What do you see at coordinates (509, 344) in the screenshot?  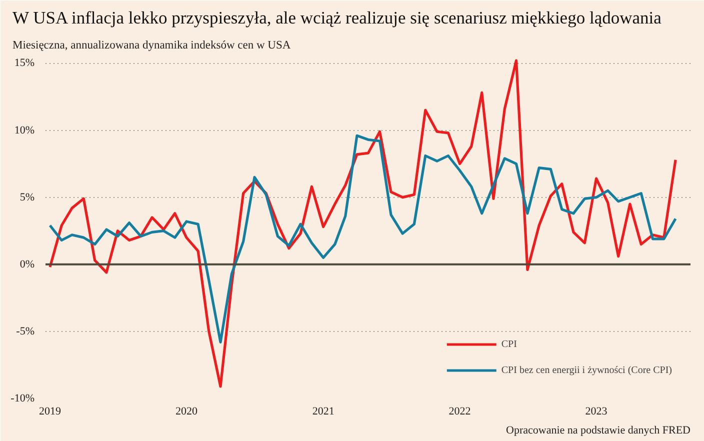 I see `legend-label: CPI` at bounding box center [509, 344].